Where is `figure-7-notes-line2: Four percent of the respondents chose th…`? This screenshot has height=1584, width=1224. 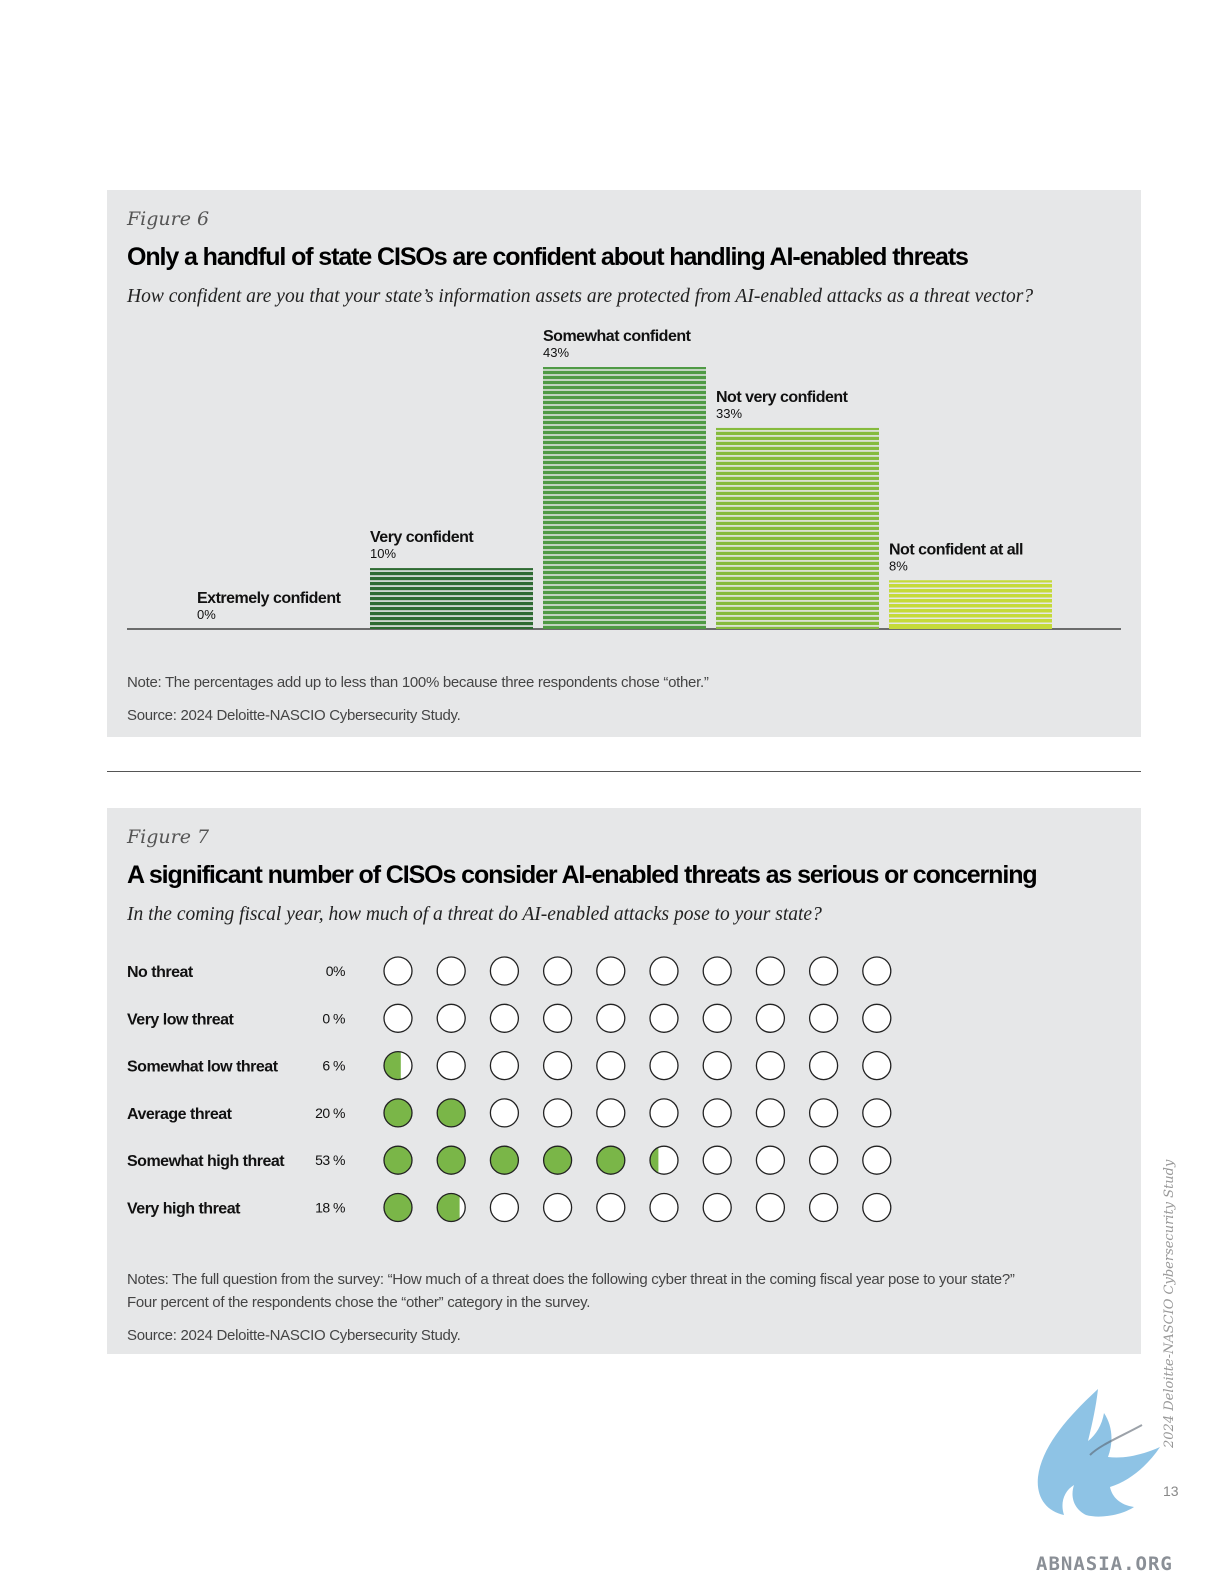
figure-7-notes-line2: Four percent of the respondents chose th… is located at coordinates (359, 1302).